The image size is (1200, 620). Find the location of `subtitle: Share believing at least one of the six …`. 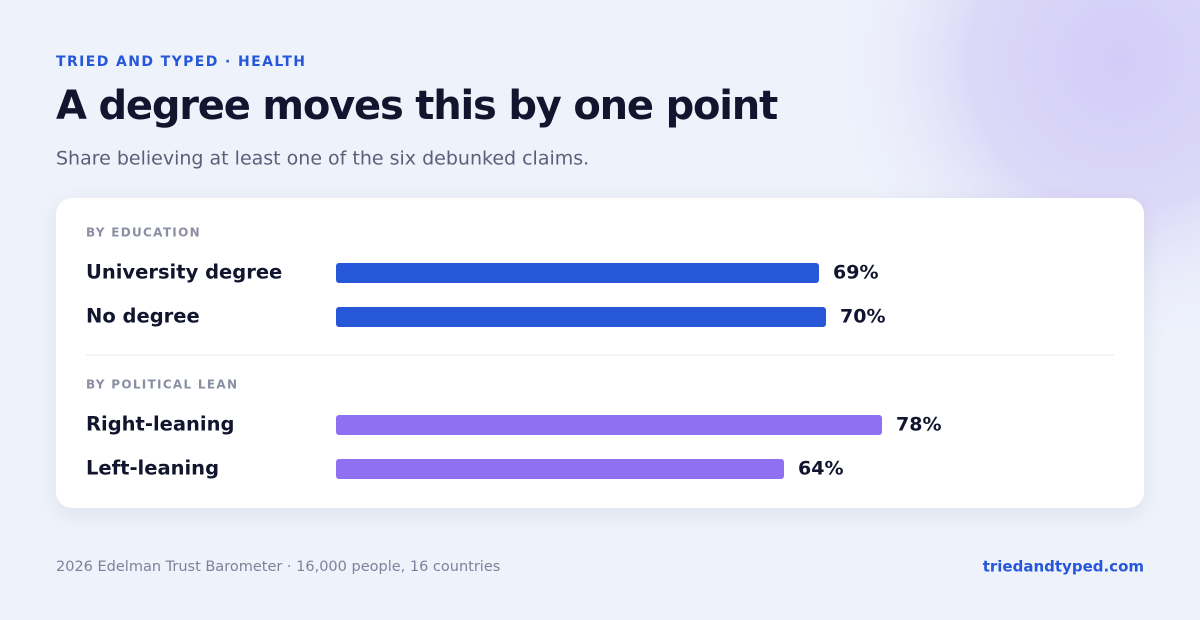

subtitle: Share believing at least one of the six … is located at coordinates (322, 159).